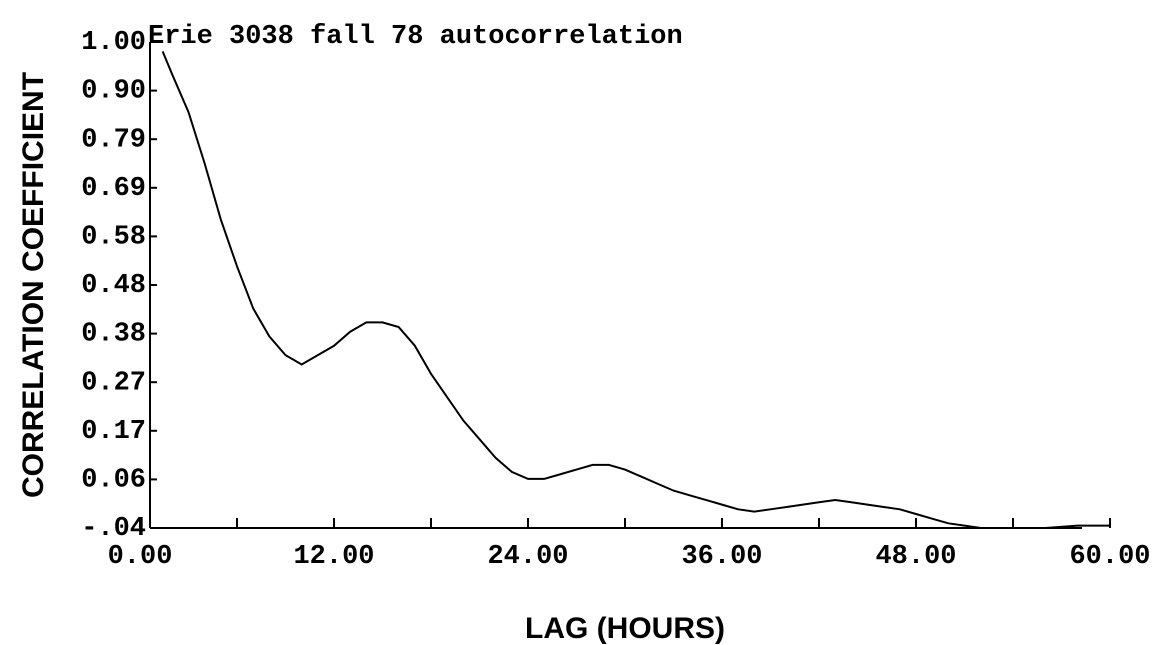 This screenshot has width=1157, height=645. What do you see at coordinates (113, 383) in the screenshot?
I see `y-tick-label: 0.27` at bounding box center [113, 383].